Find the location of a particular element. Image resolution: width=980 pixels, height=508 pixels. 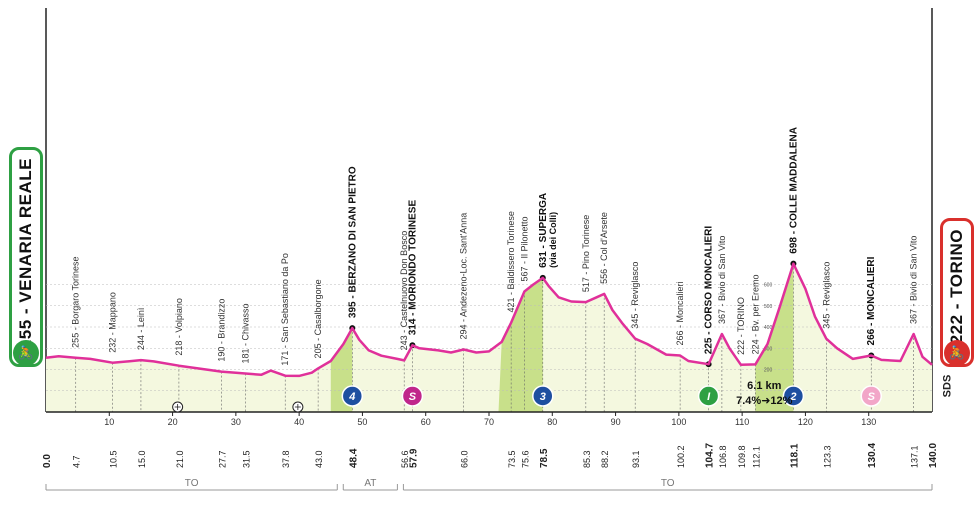

category-marker-label: 4 is located at coordinates (351, 397).